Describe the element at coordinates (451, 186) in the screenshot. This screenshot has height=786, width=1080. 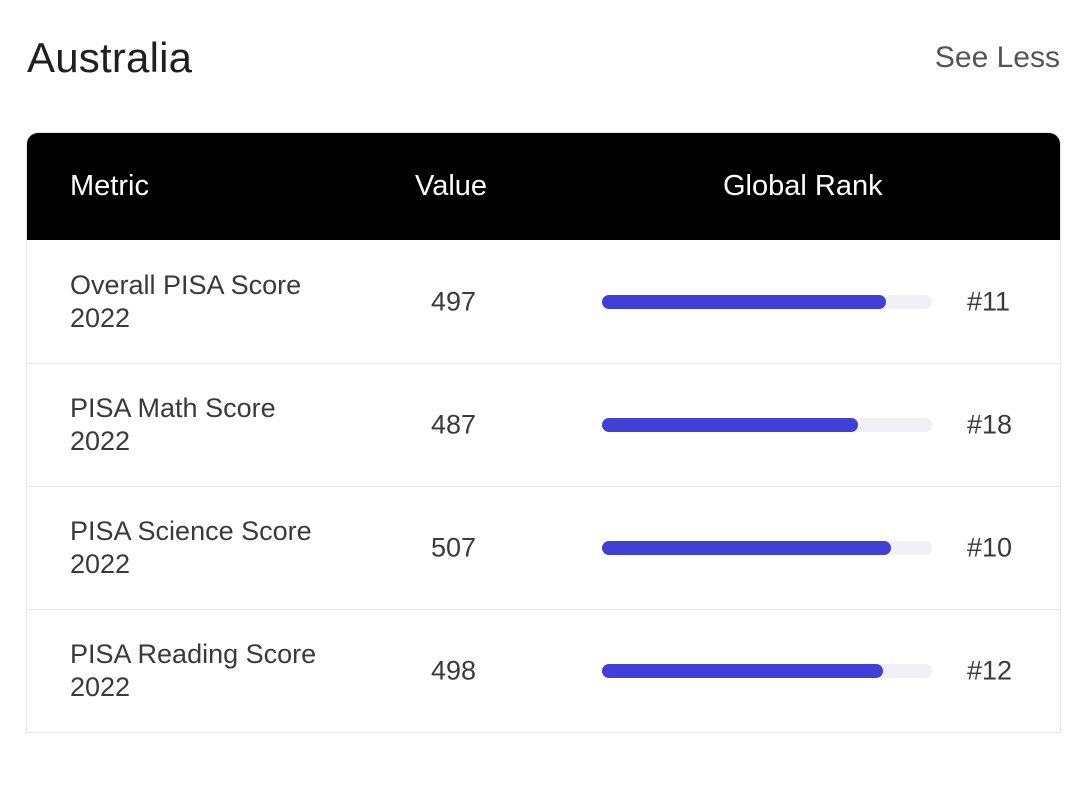
I see `column-header-value: Value` at that location.